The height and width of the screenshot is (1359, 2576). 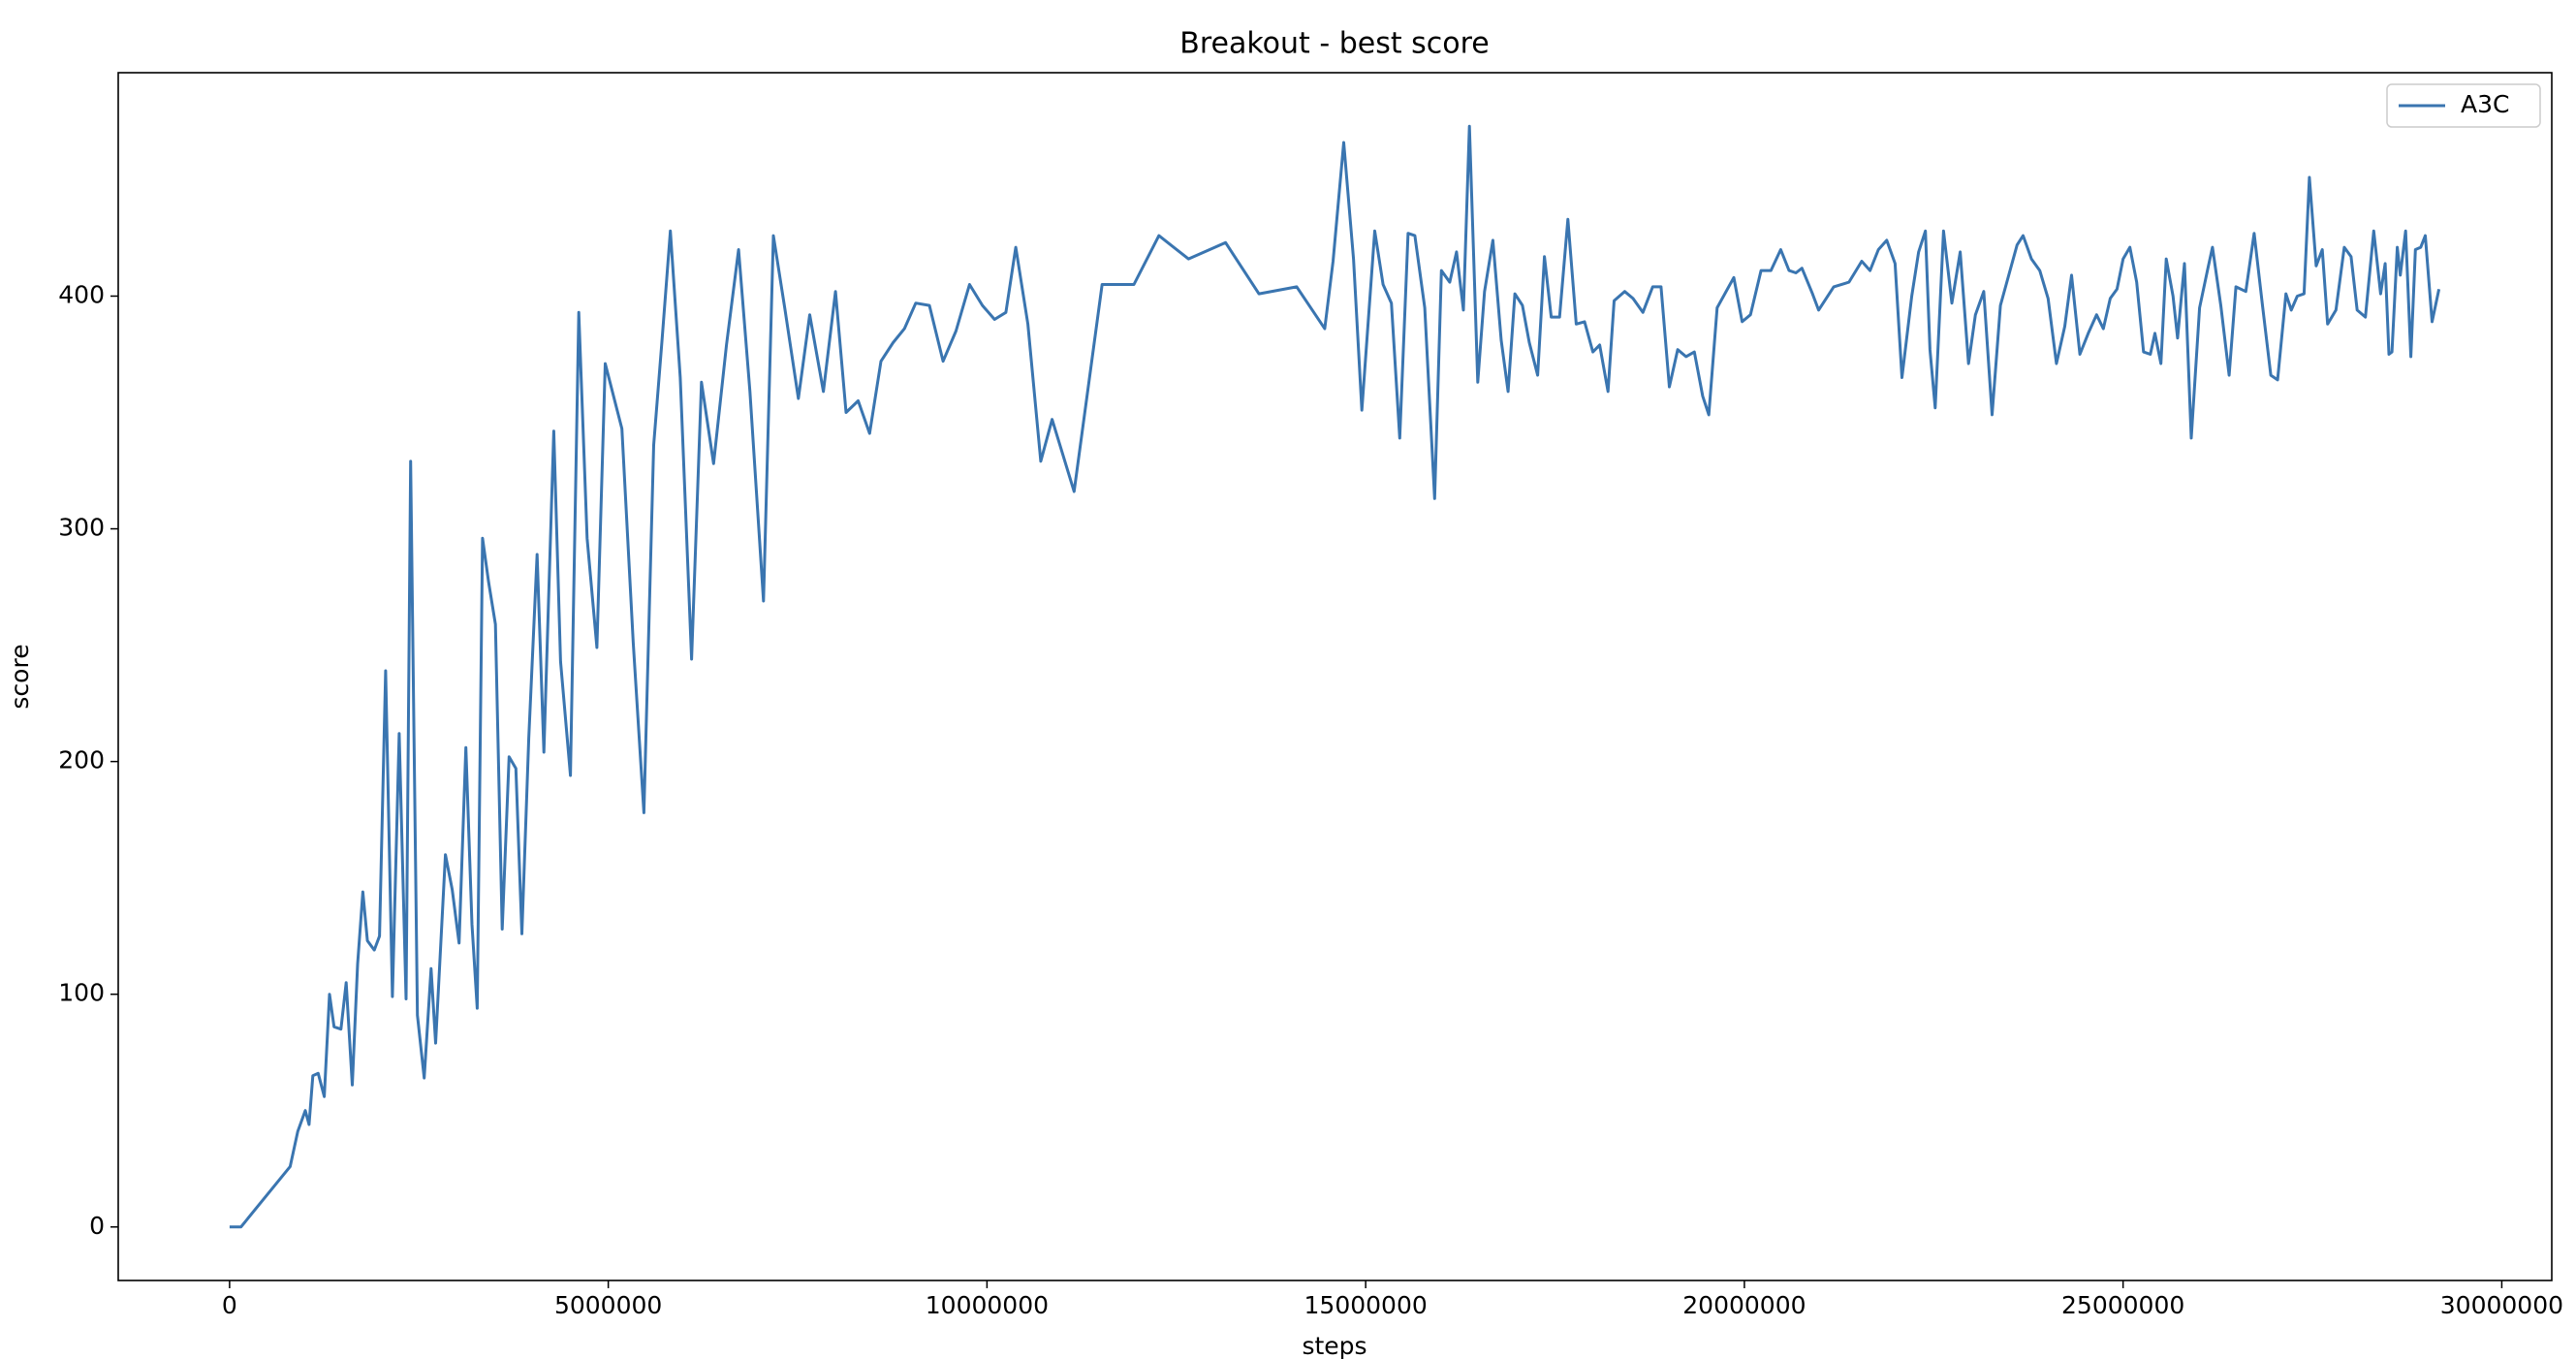 I want to click on legend-box, so click(x=2463, y=105).